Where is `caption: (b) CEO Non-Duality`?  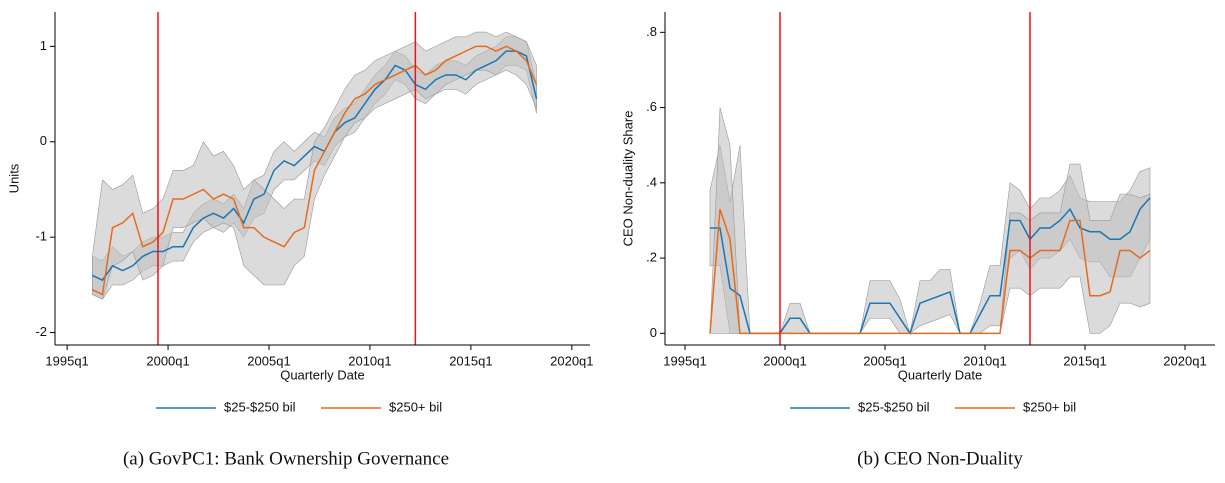
caption: (b) CEO Non-Duality is located at coordinates (940, 458).